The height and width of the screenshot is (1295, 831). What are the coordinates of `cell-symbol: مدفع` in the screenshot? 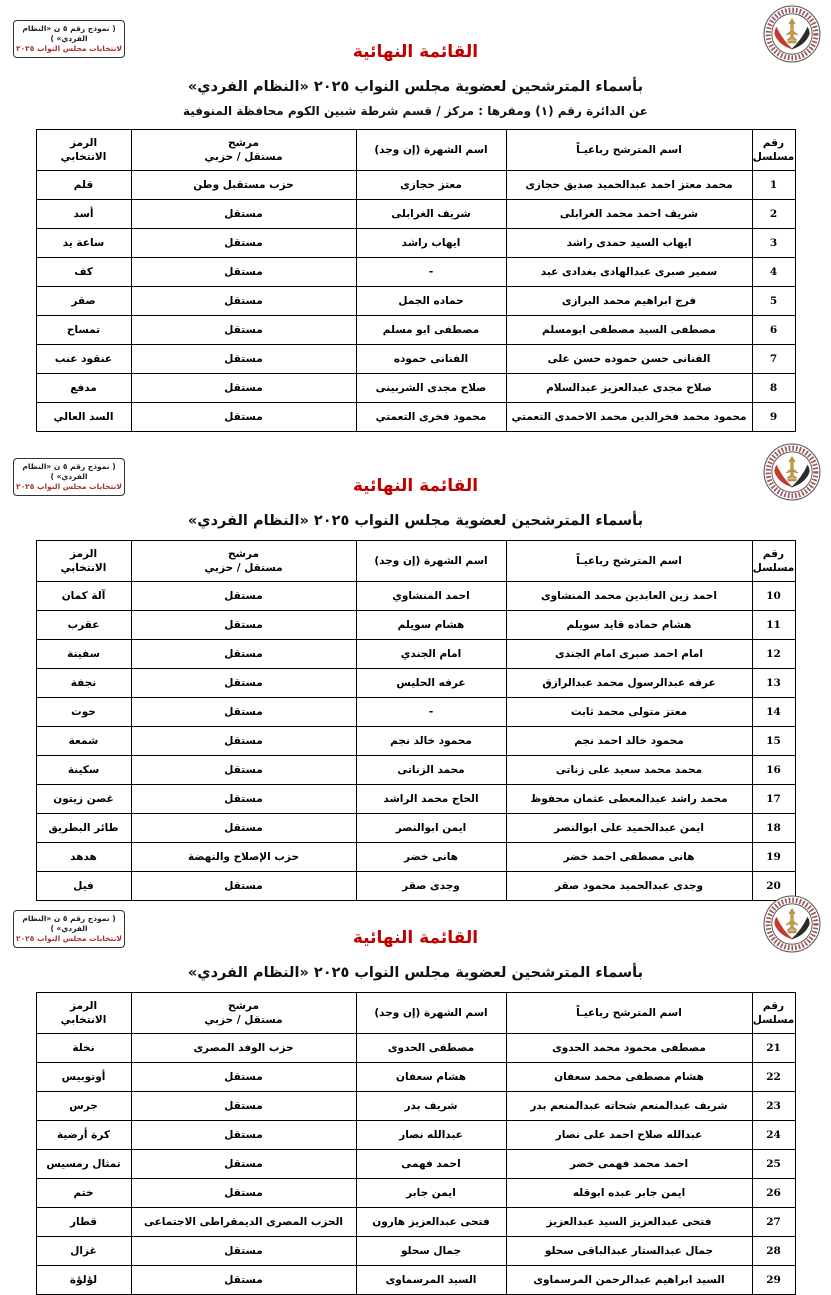 It's located at (83, 388).